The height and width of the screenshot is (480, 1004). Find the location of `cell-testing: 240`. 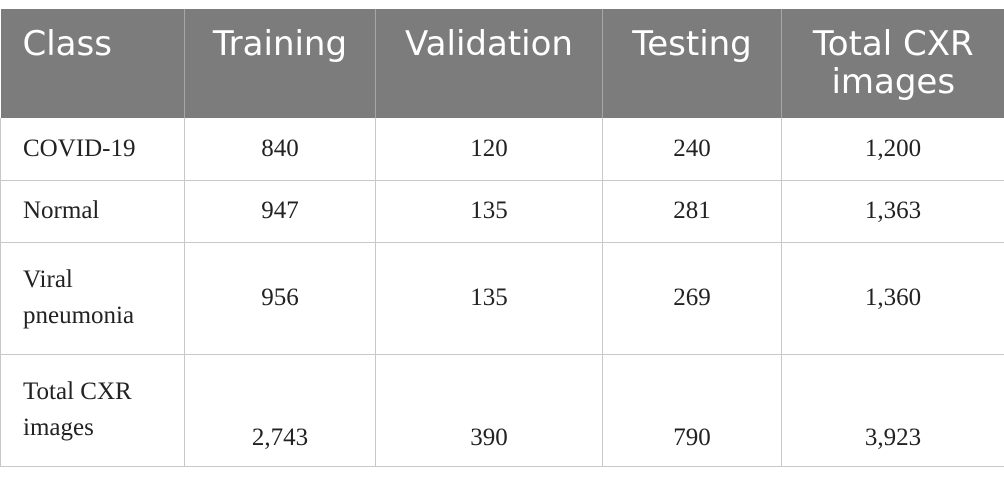

cell-testing: 240 is located at coordinates (692, 149).